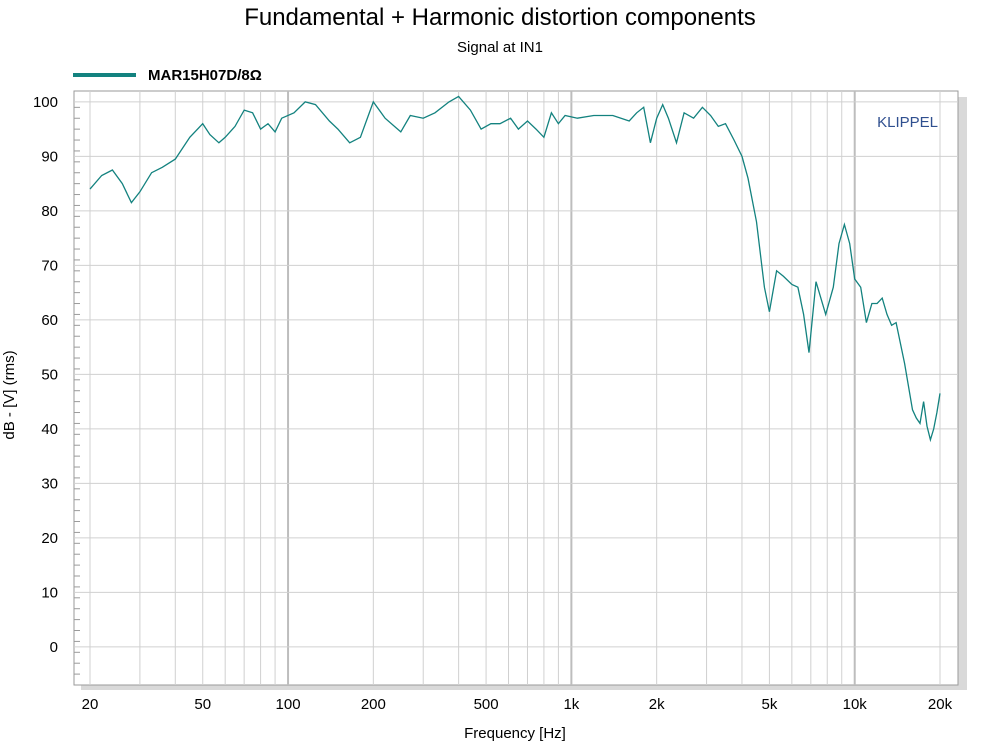 This screenshot has width=1000, height=750. I want to click on x-tick-label: 20, so click(90, 704).